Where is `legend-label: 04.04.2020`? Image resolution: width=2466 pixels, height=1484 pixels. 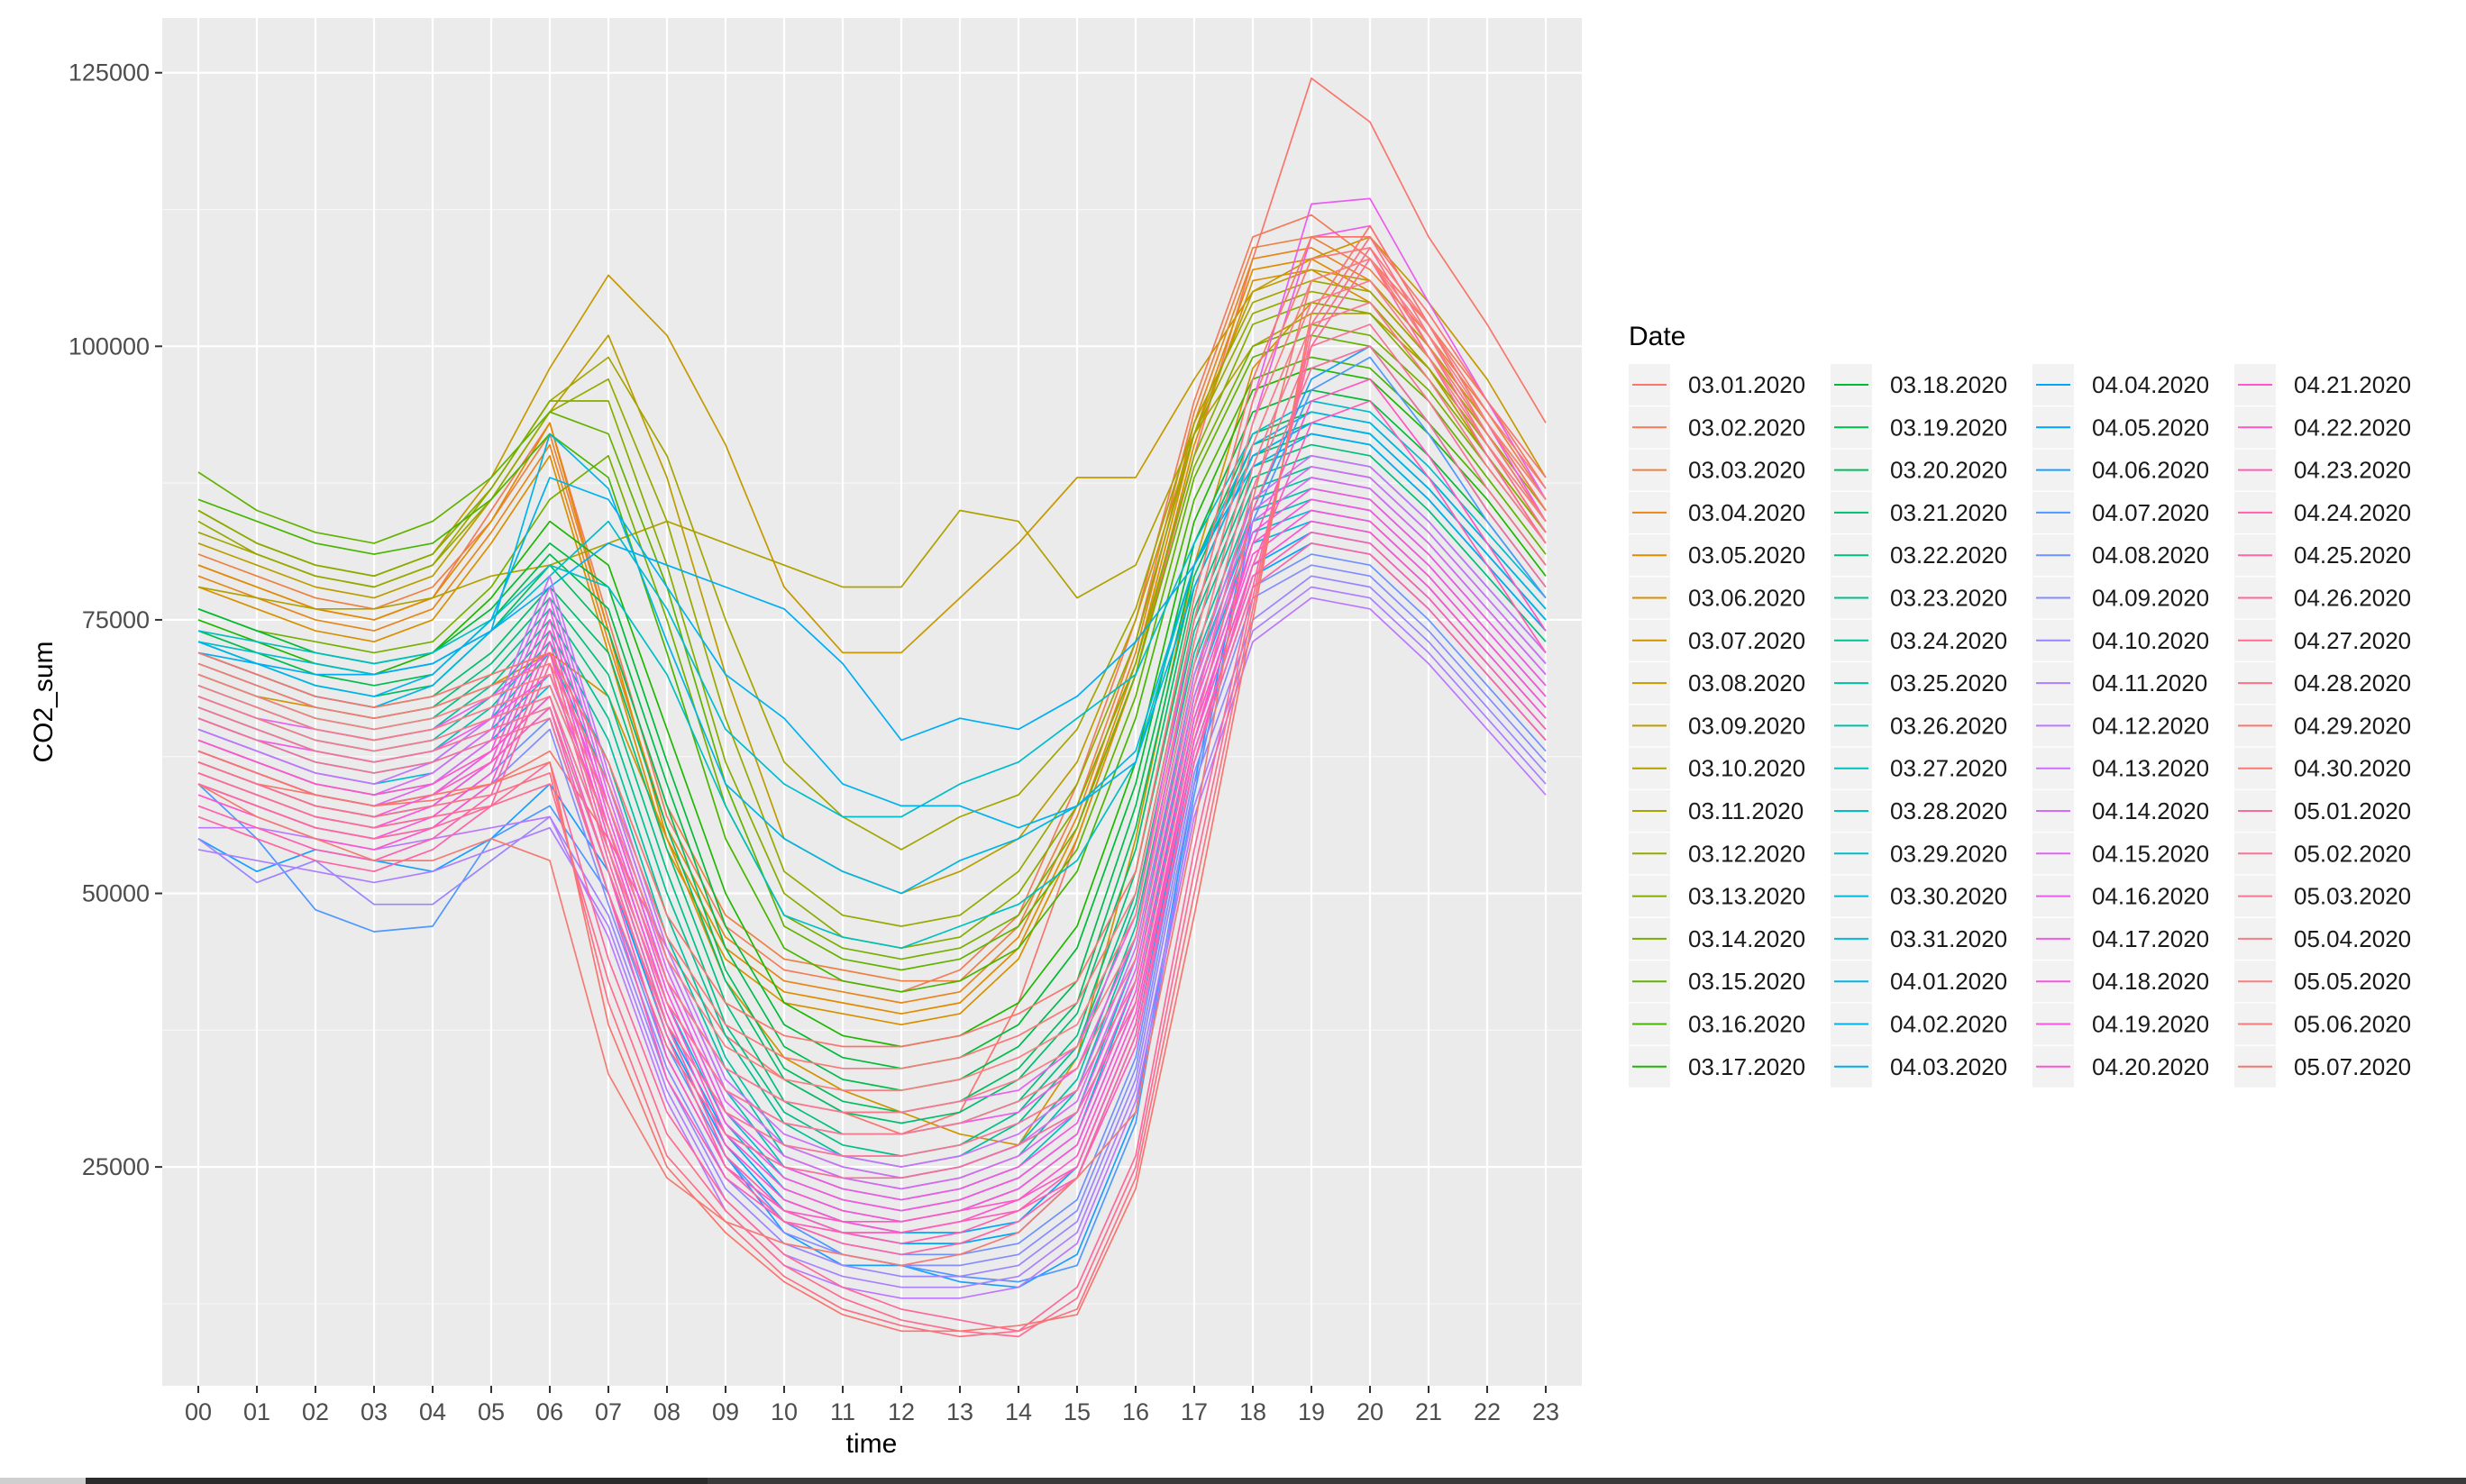
legend-label: 04.04.2020 is located at coordinates (2150, 384).